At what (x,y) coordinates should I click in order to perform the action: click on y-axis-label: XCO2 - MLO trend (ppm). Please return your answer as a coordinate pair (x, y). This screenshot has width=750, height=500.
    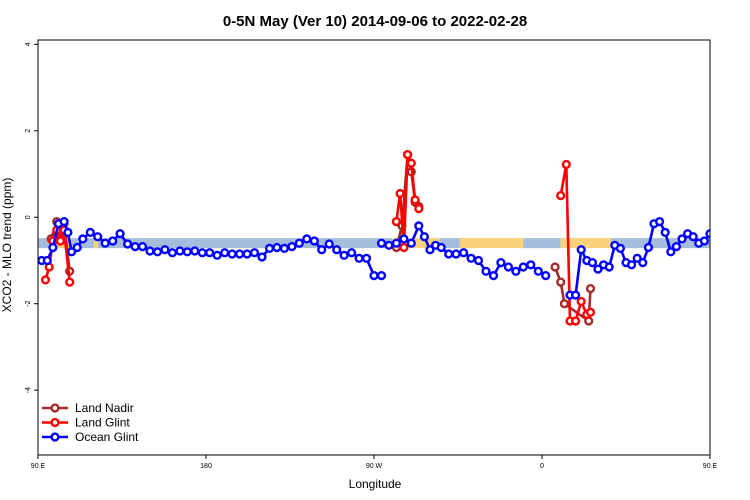
    Looking at the image, I should click on (7, 245).